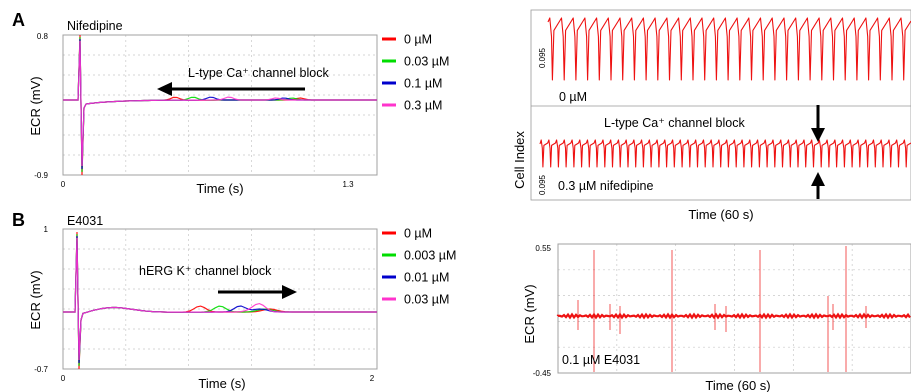 The width and height of the screenshot is (911, 392). I want to click on x-tick-start-b: 0, so click(63, 378).